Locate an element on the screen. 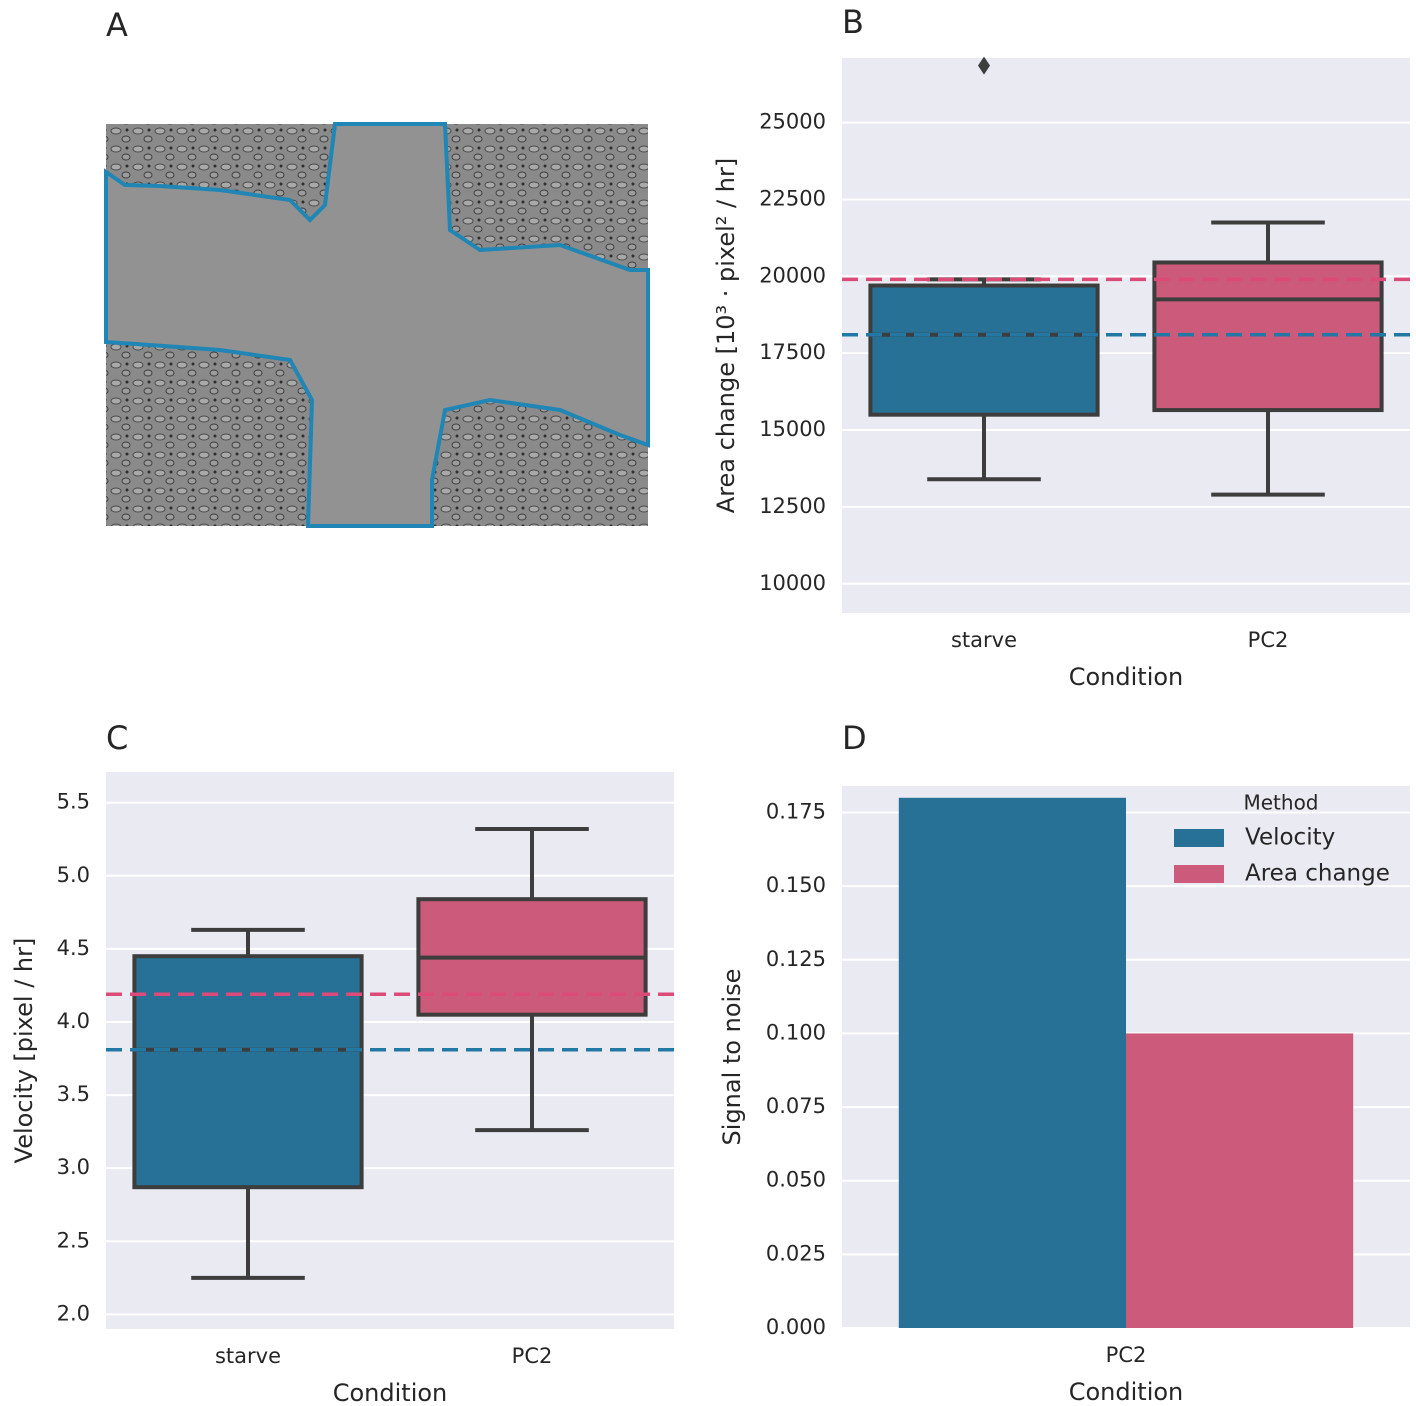 The image size is (1416, 1406). y-tick-label: 3.5 is located at coordinates (73, 1094).